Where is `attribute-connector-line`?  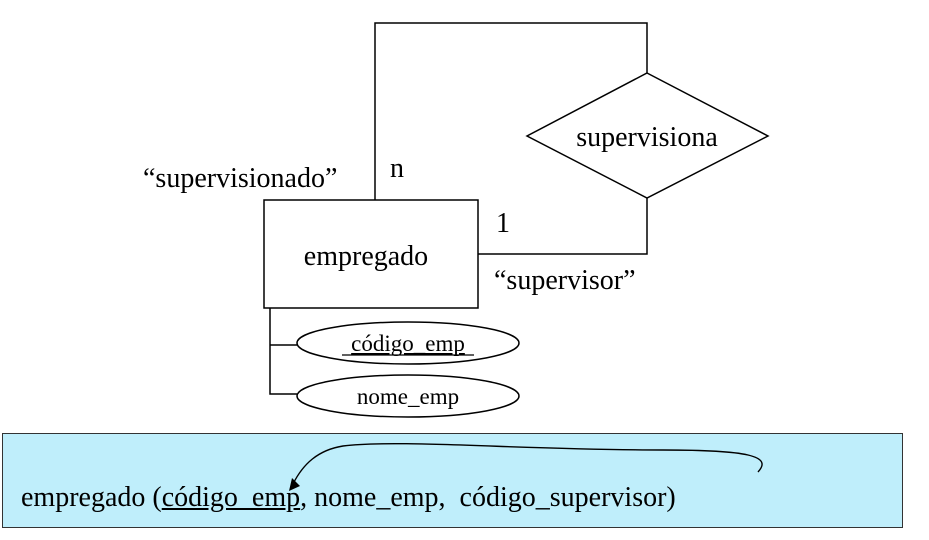
attribute-connector-line is located at coordinates (283, 351).